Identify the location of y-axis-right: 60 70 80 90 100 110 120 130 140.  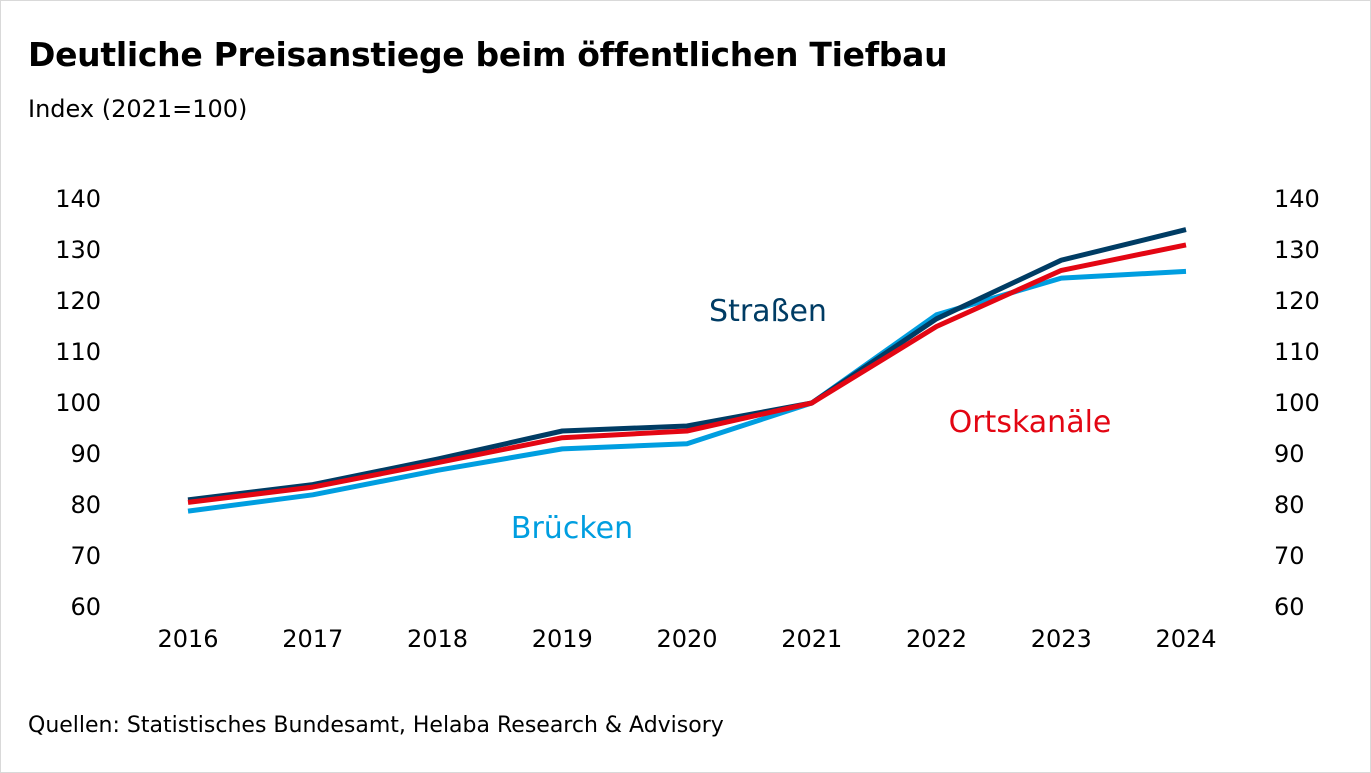
(1297, 403).